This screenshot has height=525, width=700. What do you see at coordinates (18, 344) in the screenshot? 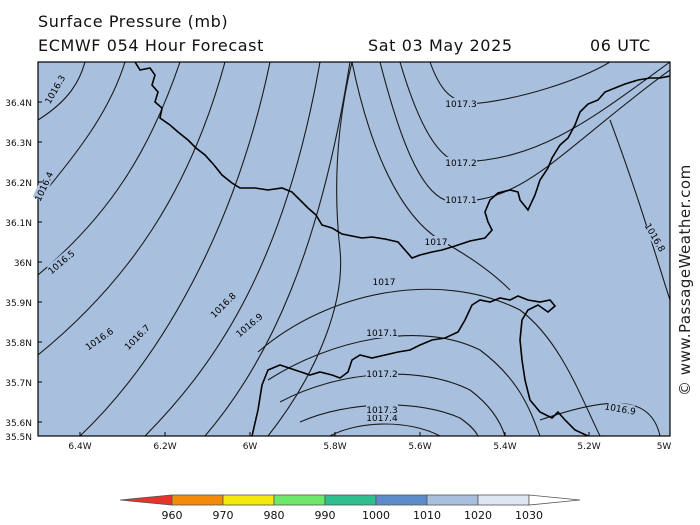
I see `lat-tick-label: 35.8N` at bounding box center [18, 344].